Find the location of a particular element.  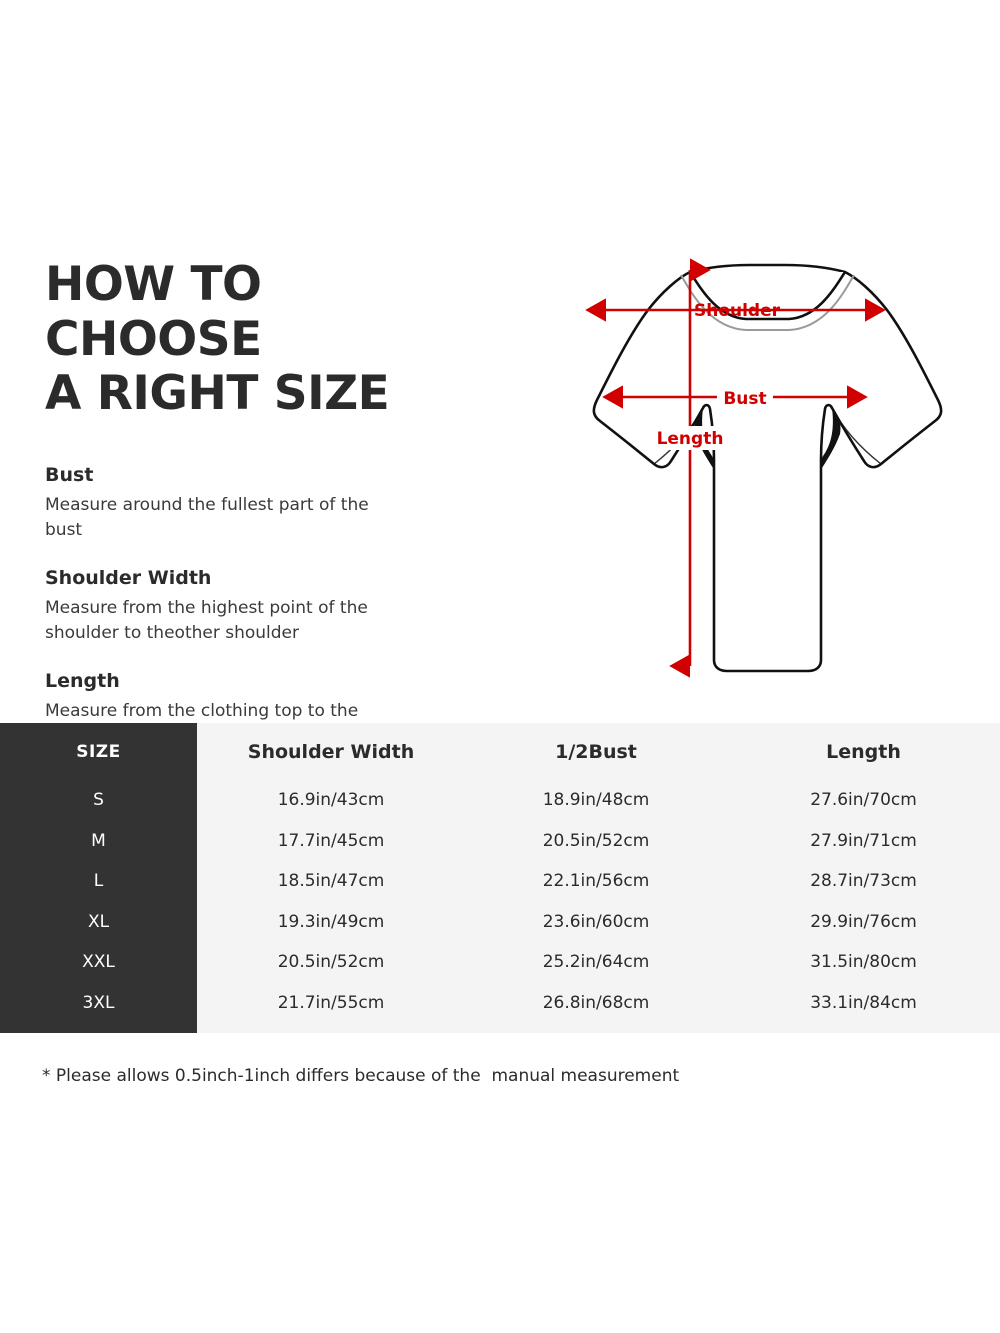

table-cell-shoulder: 21.7in/55cm is located at coordinates (331, 1002).